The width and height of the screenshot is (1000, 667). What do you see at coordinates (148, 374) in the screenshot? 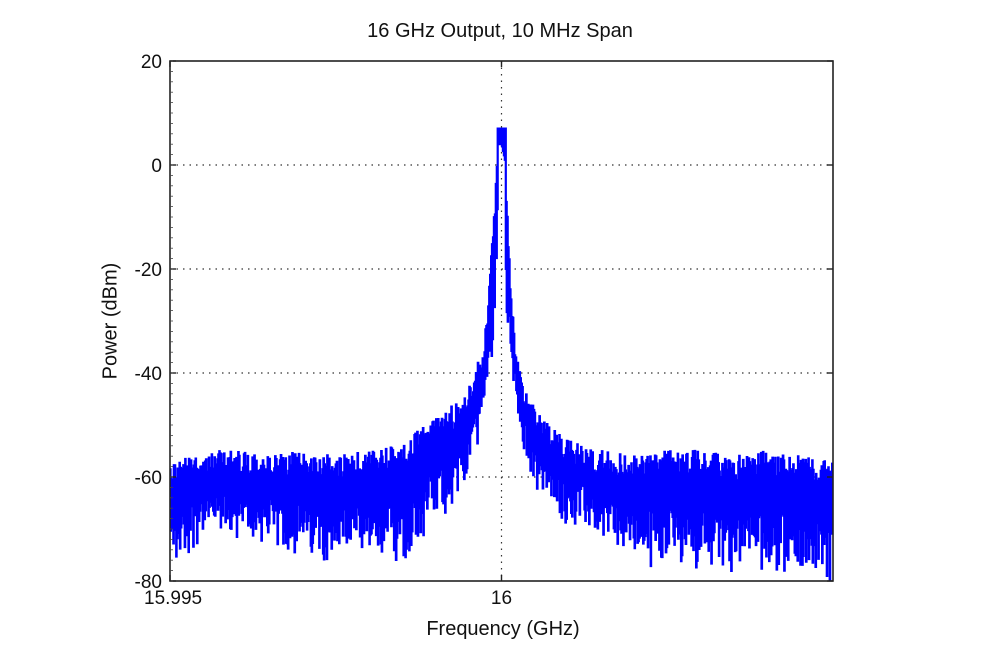
I see `y-tick-label: -40` at bounding box center [148, 374].